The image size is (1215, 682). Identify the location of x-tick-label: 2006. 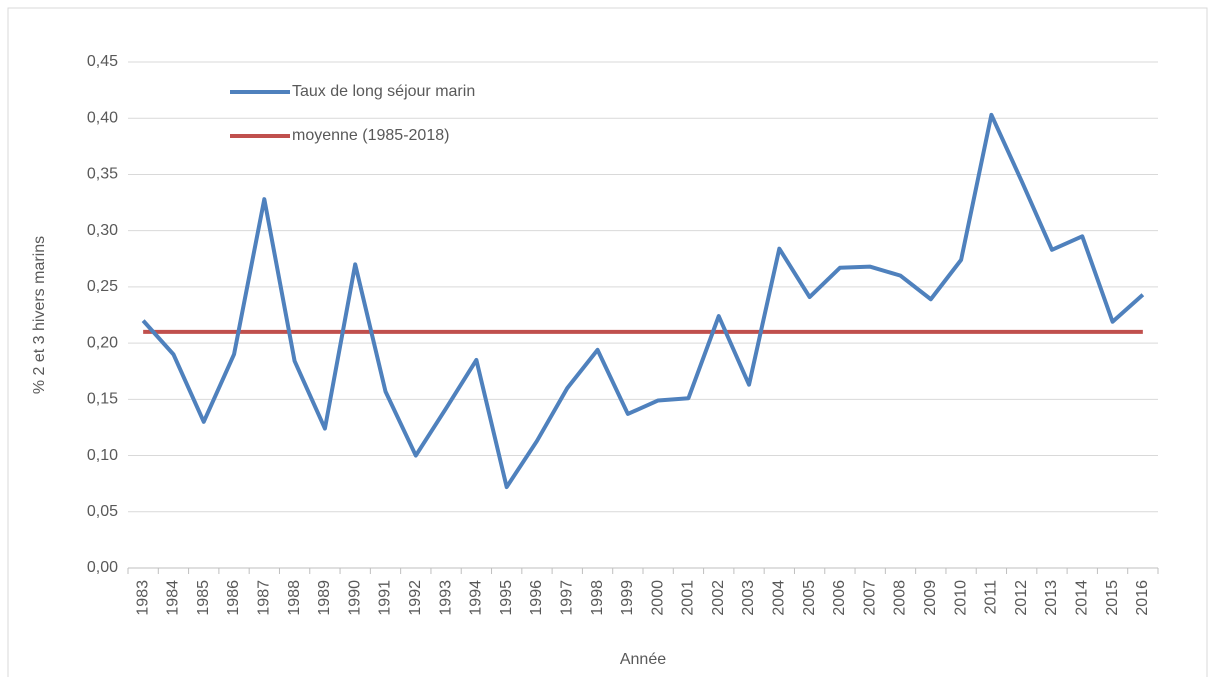
(839, 598).